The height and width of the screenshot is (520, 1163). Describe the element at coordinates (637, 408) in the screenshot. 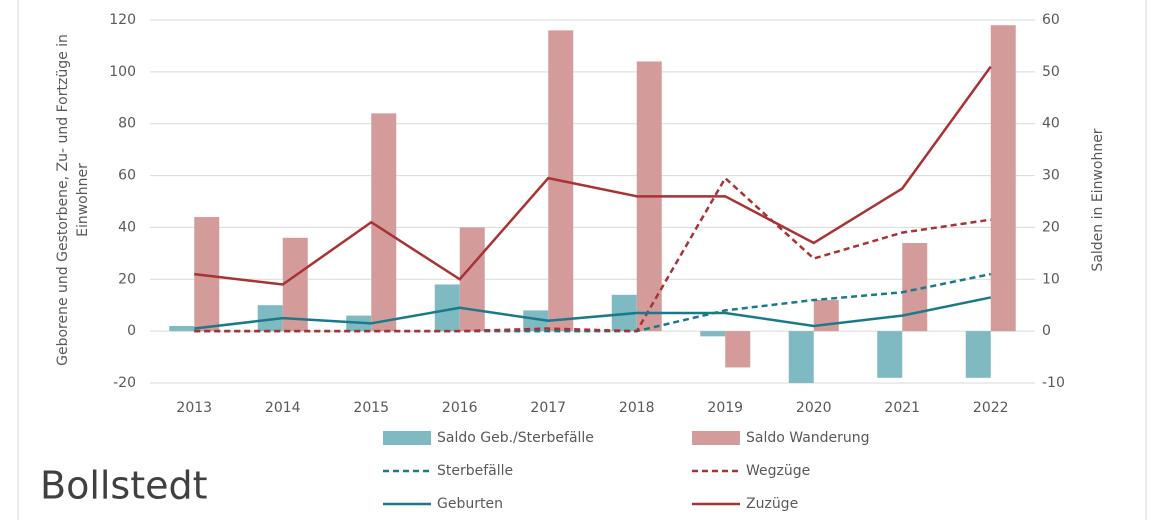

I see `x-tick-label: 2018` at that location.